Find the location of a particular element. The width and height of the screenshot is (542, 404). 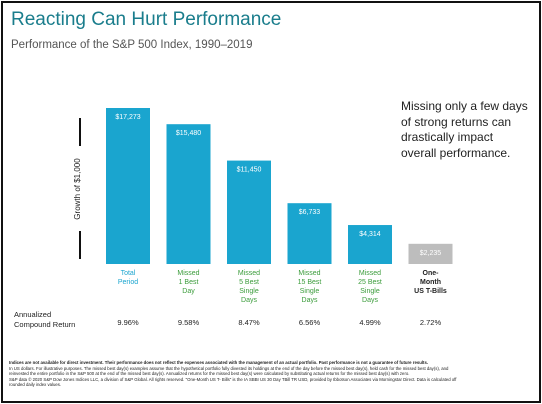

bar-value-label: $4,314 is located at coordinates (370, 234).